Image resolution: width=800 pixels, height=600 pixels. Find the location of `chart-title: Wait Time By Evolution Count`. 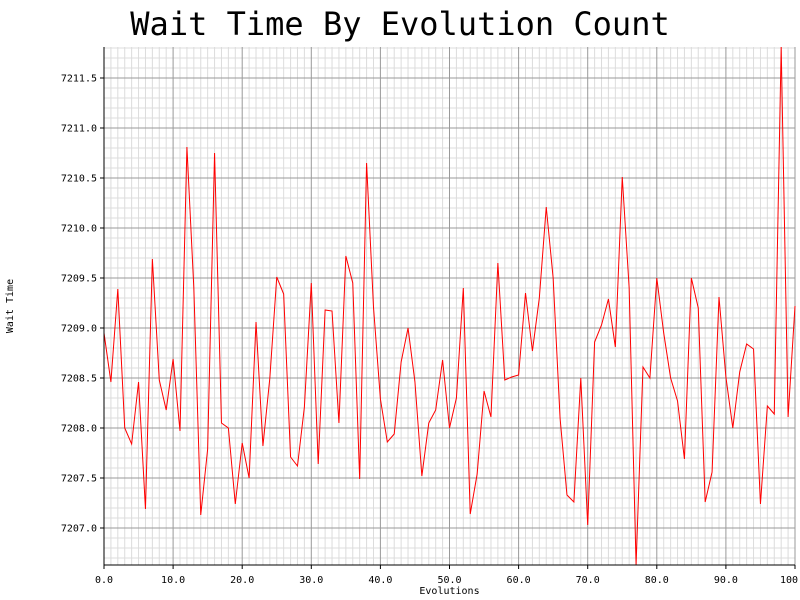

chart-title: Wait Time By Evolution Count is located at coordinates (399, 24).